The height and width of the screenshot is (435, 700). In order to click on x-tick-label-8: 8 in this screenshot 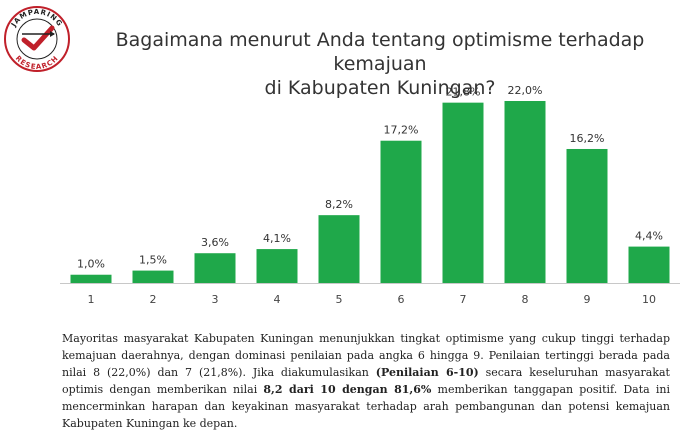, I will do `click(525, 299)`.